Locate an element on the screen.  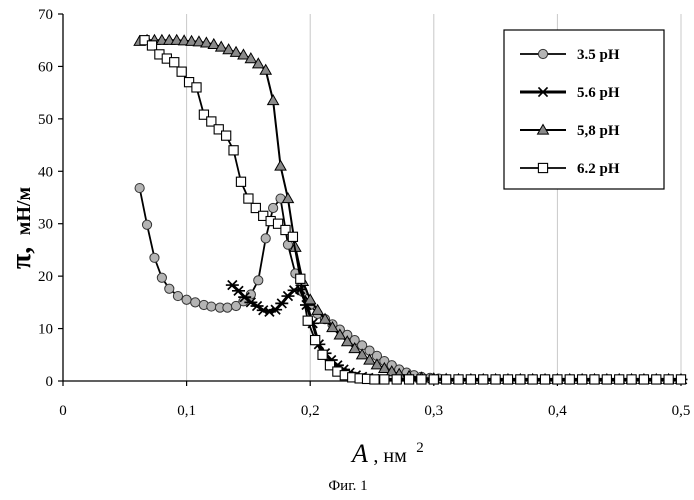
x-tick-label: 0,5 is located at coordinates (681, 411).